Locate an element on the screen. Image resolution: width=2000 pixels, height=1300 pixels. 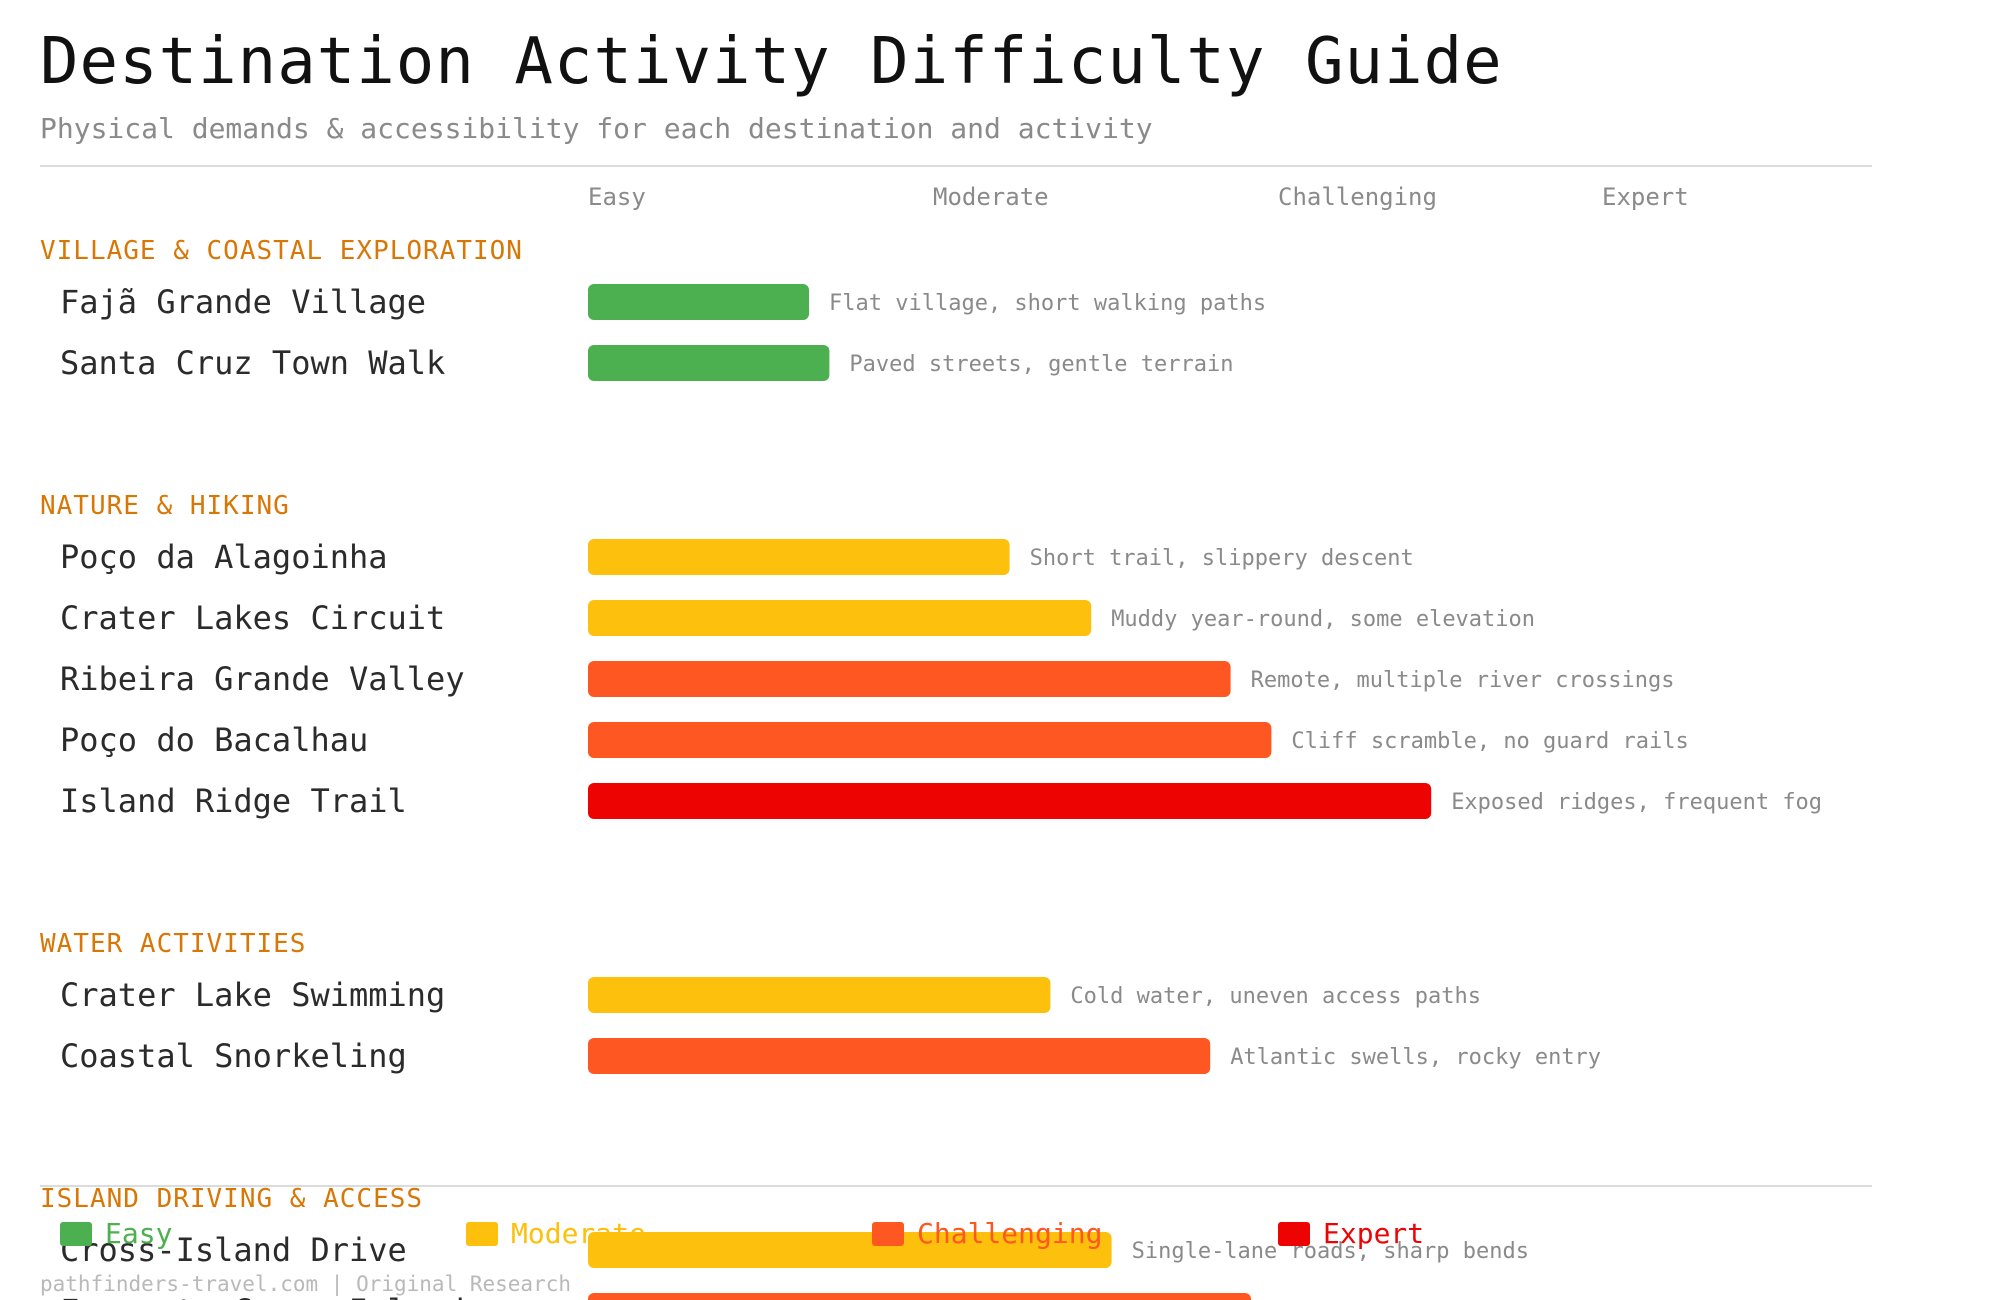
row-label: Ferry to Corvo Island is located at coordinates (262, 1296).